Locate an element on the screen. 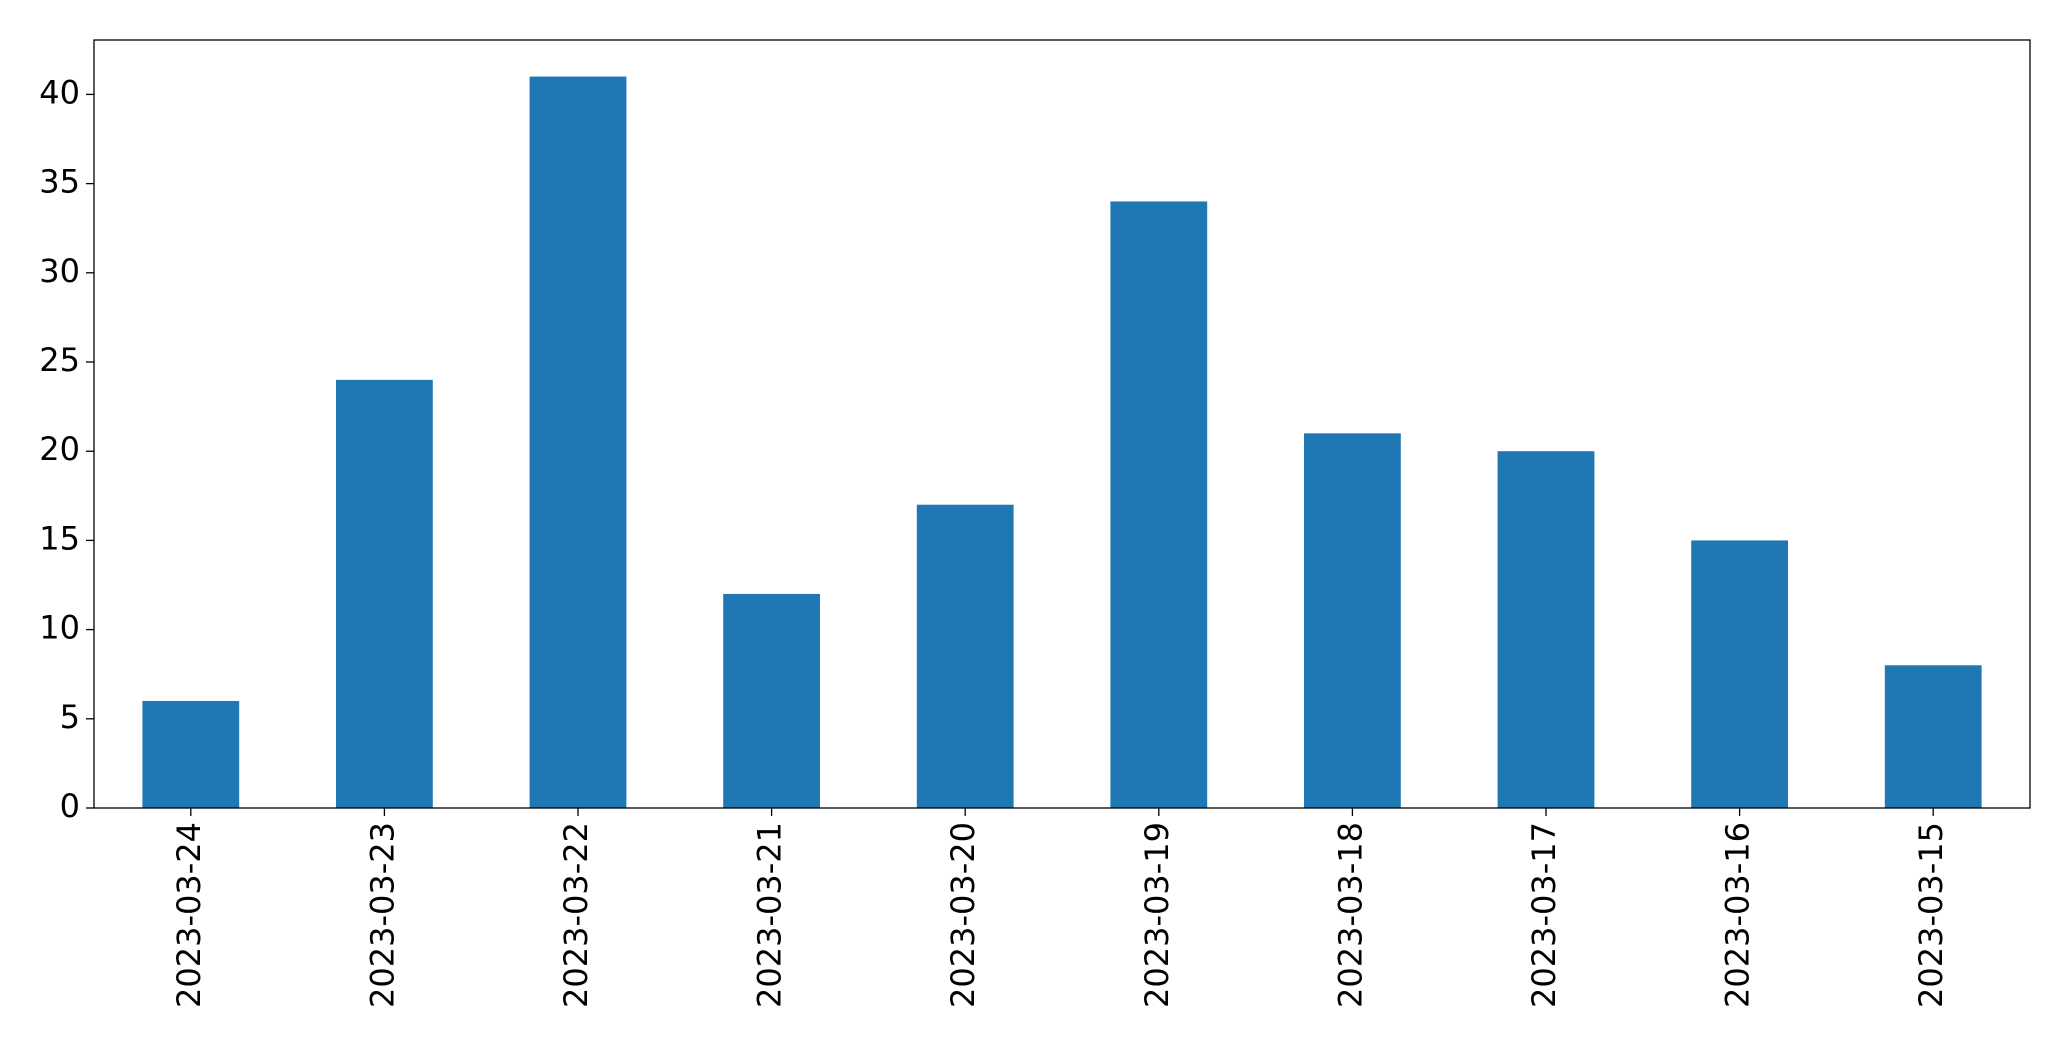  x-tick-label: 2023-03-19 is located at coordinates (1157, 915).